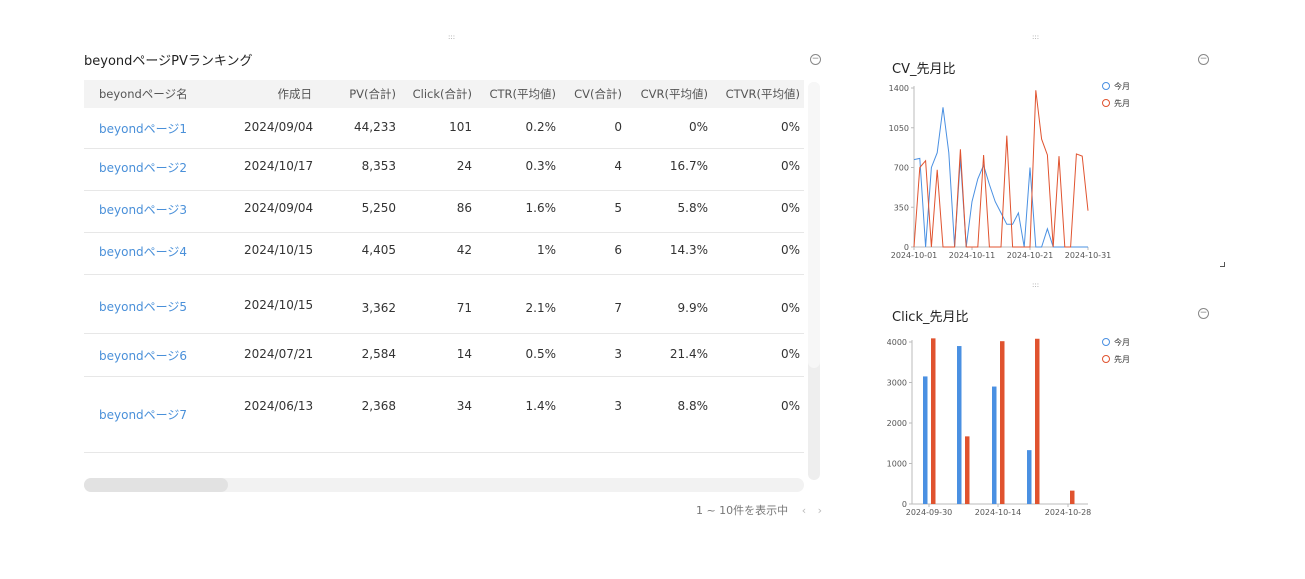 This screenshot has width=1305, height=579. What do you see at coordinates (444, 304) in the screenshot?
I see `table-row: beyondページ5 2024/10/15 3,362 71 2.1% 7 9.9% 0%` at bounding box center [444, 304].